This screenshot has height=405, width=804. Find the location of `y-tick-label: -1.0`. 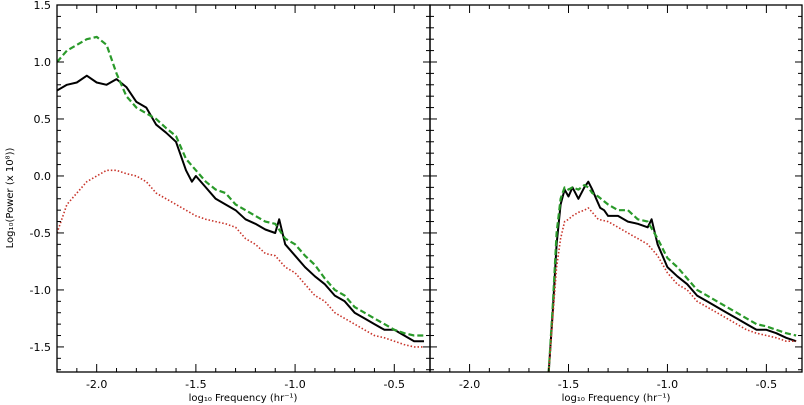

y-tick-label: -1.0 is located at coordinates (40, 290).